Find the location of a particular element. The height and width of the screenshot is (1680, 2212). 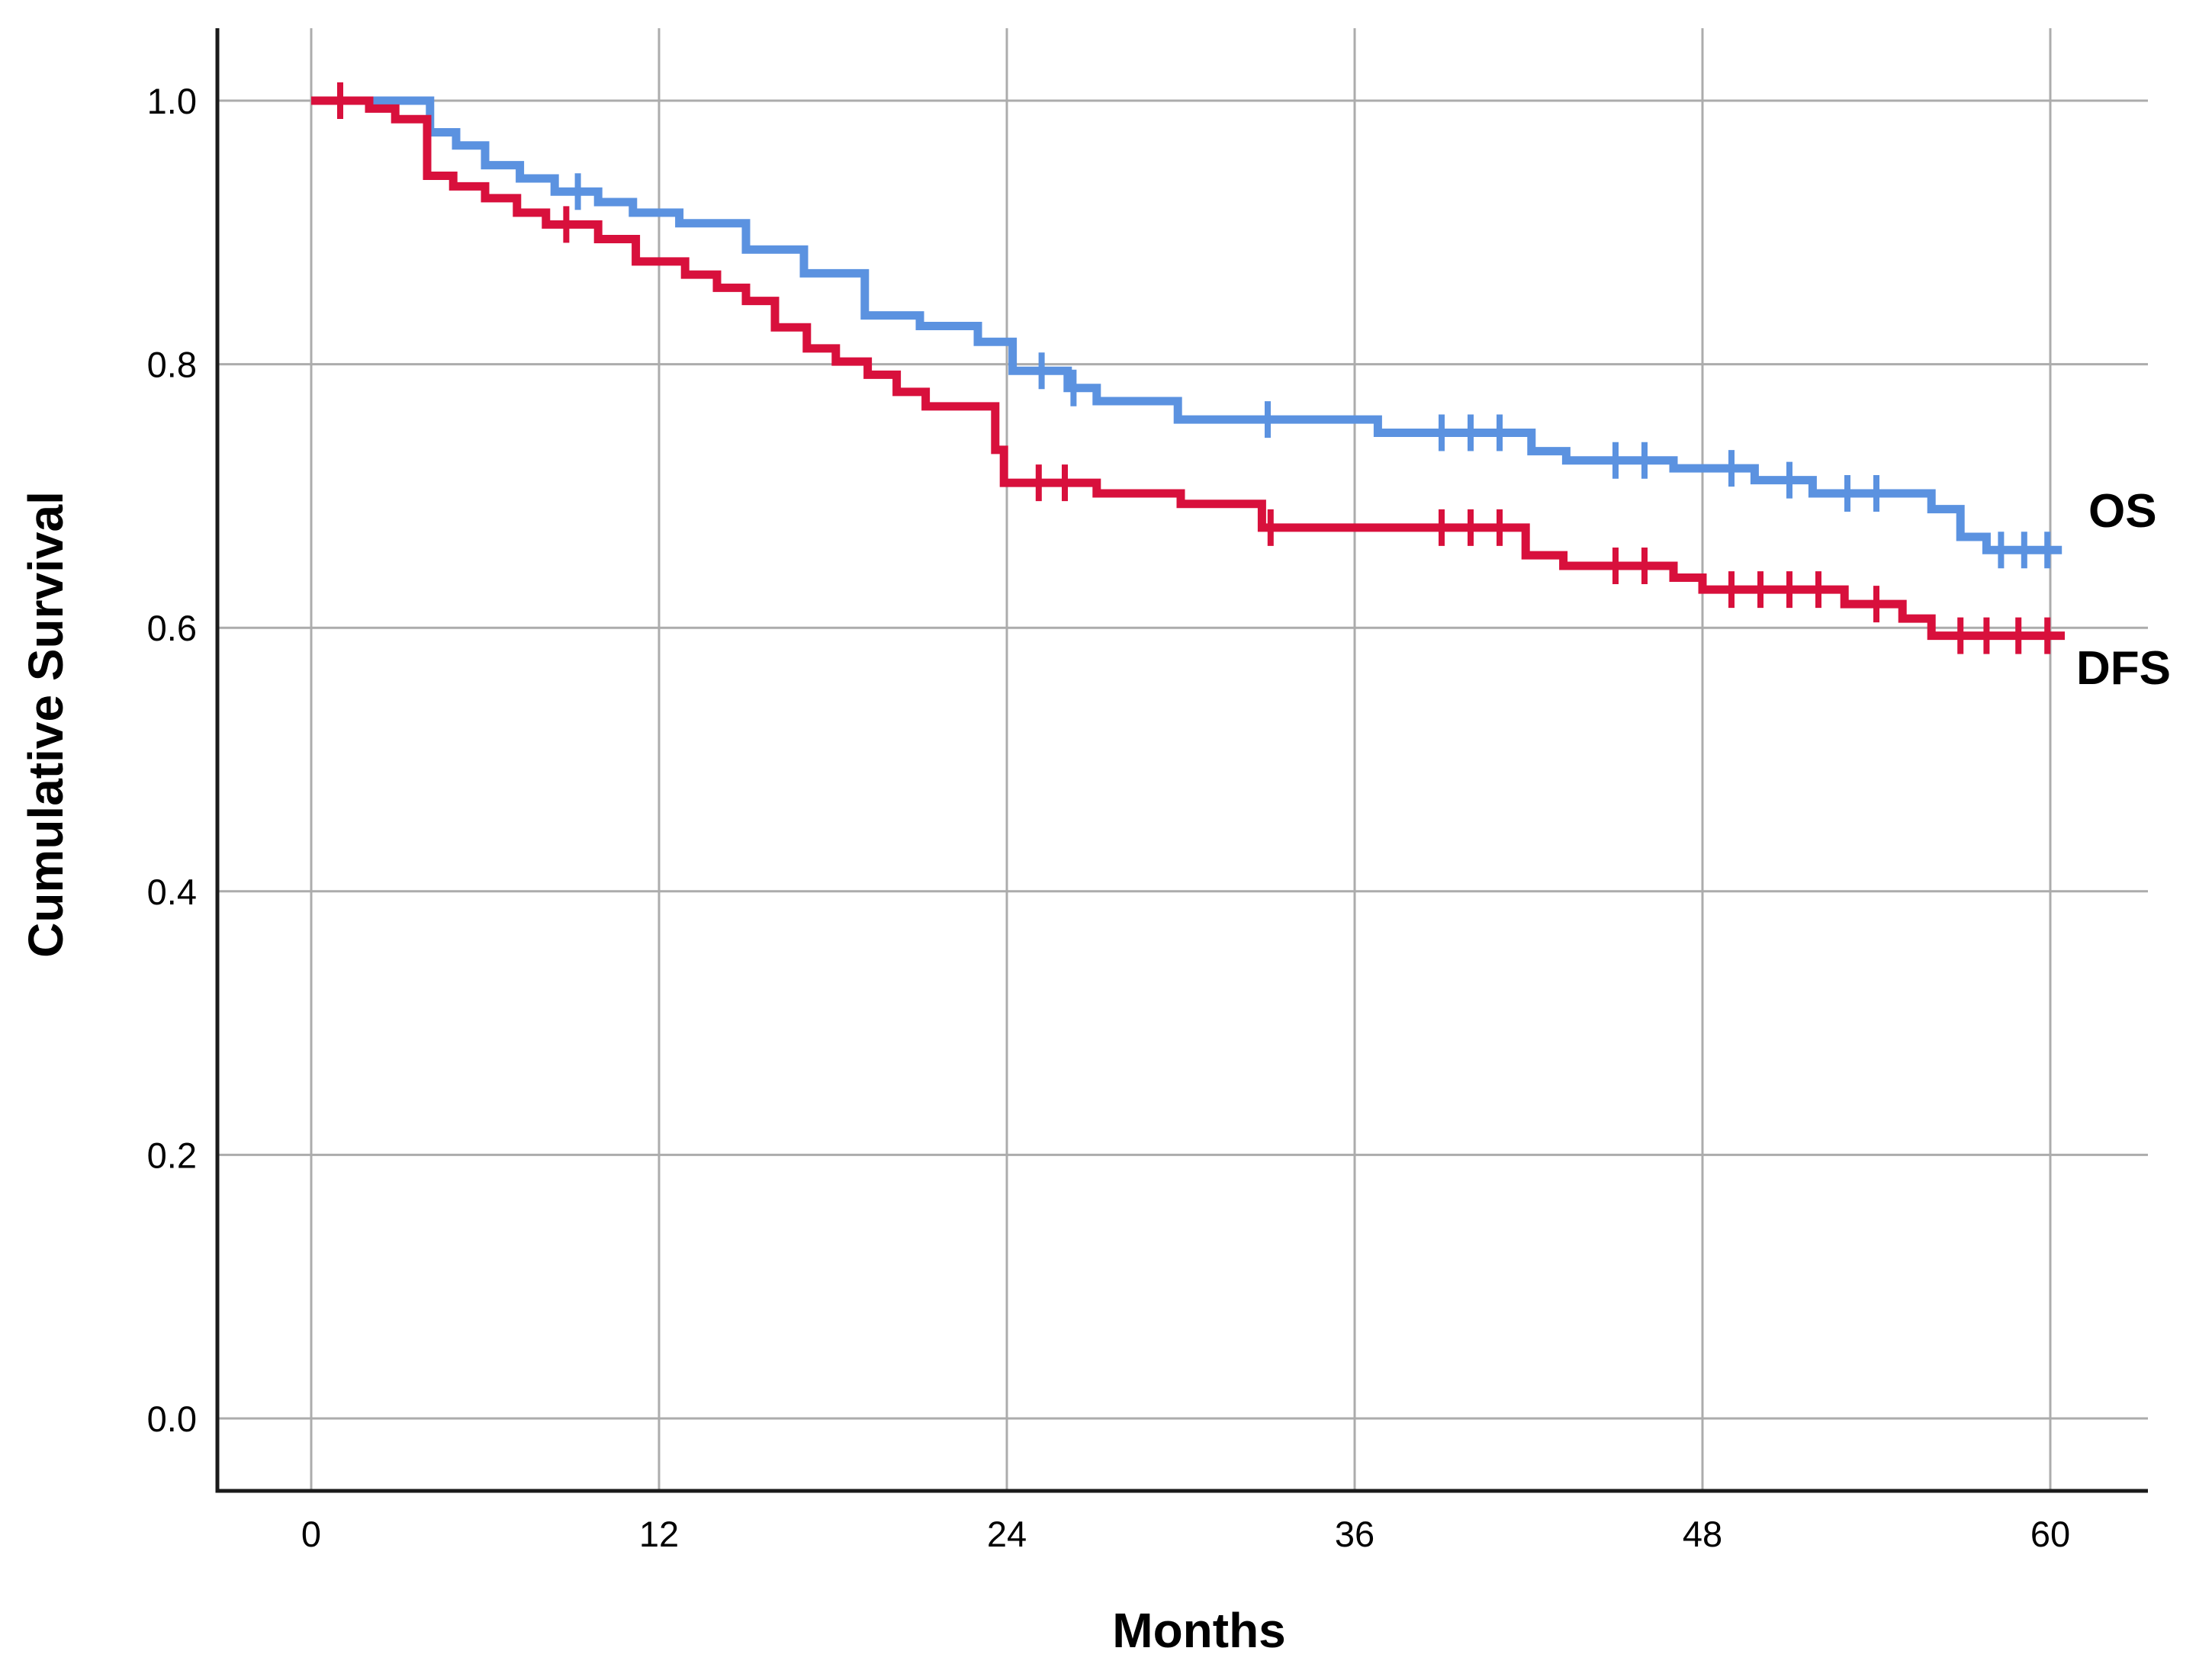

y-axis-title: Cumulative Survival is located at coordinates (45, 724).